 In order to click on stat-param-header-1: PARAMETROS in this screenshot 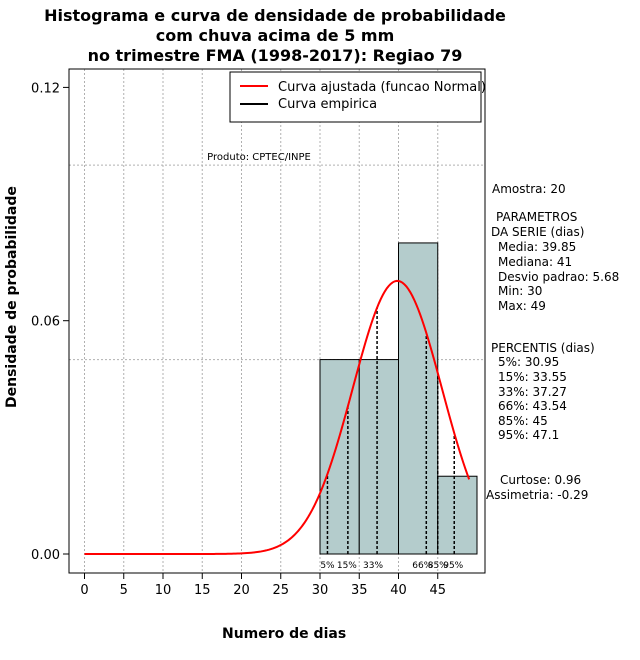, I will do `click(537, 217)`.